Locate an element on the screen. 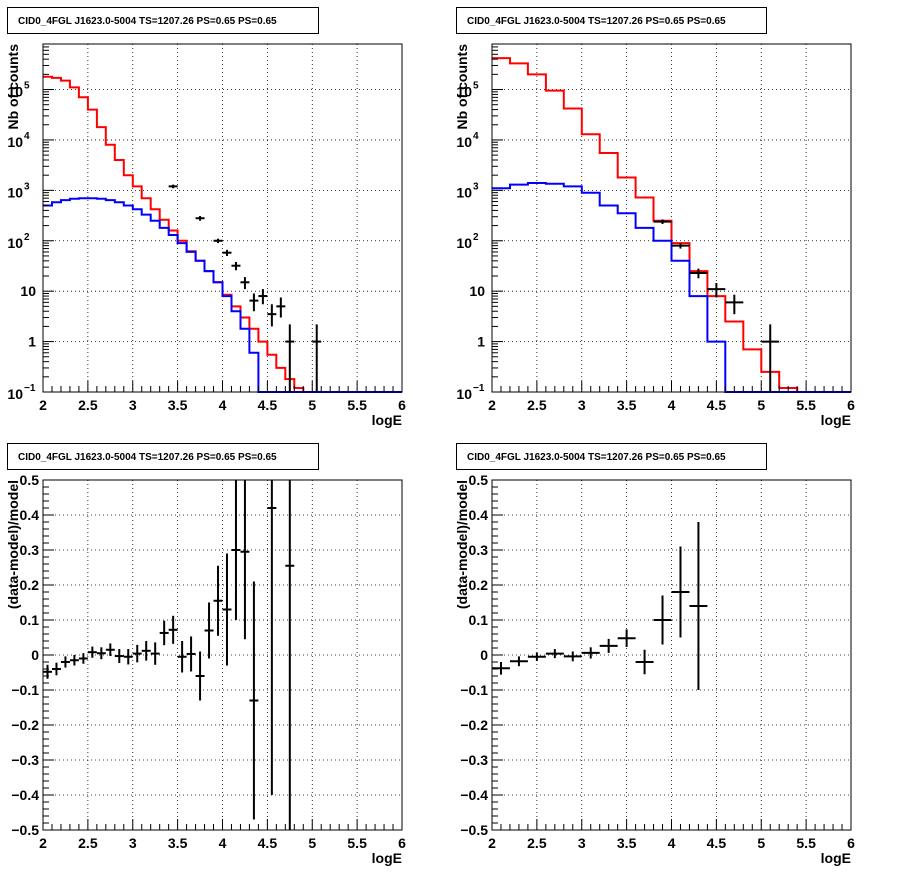 The image size is (898, 875). y-tick-mantissa: 1 is located at coordinates (481, 342).